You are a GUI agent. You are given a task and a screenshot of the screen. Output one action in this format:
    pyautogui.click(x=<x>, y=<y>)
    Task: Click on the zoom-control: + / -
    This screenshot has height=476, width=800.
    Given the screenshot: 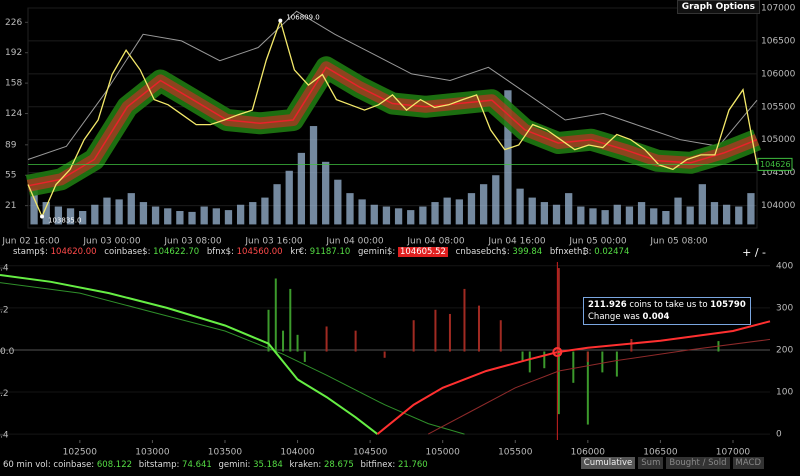 What is the action you would take?
    pyautogui.click(x=754, y=252)
    